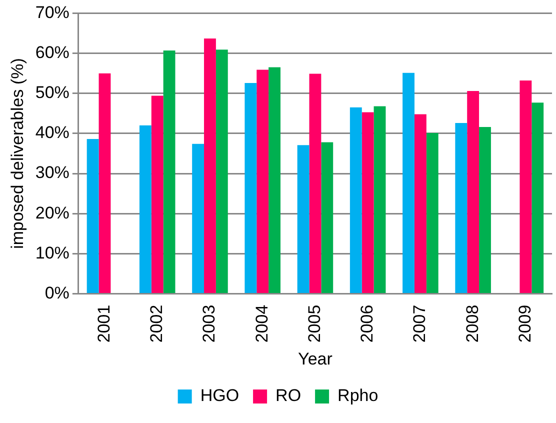 This screenshot has height=423, width=556. I want to click on legend-label: RO, so click(289, 396).